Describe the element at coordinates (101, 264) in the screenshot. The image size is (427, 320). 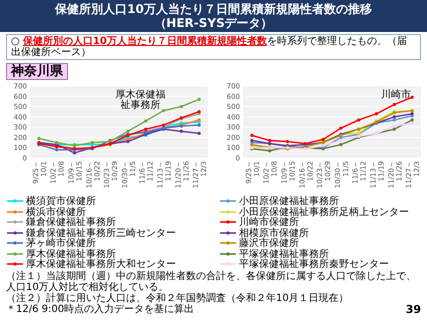
I see `legend-label: 厚木保健福祉事務所大和センター` at that location.